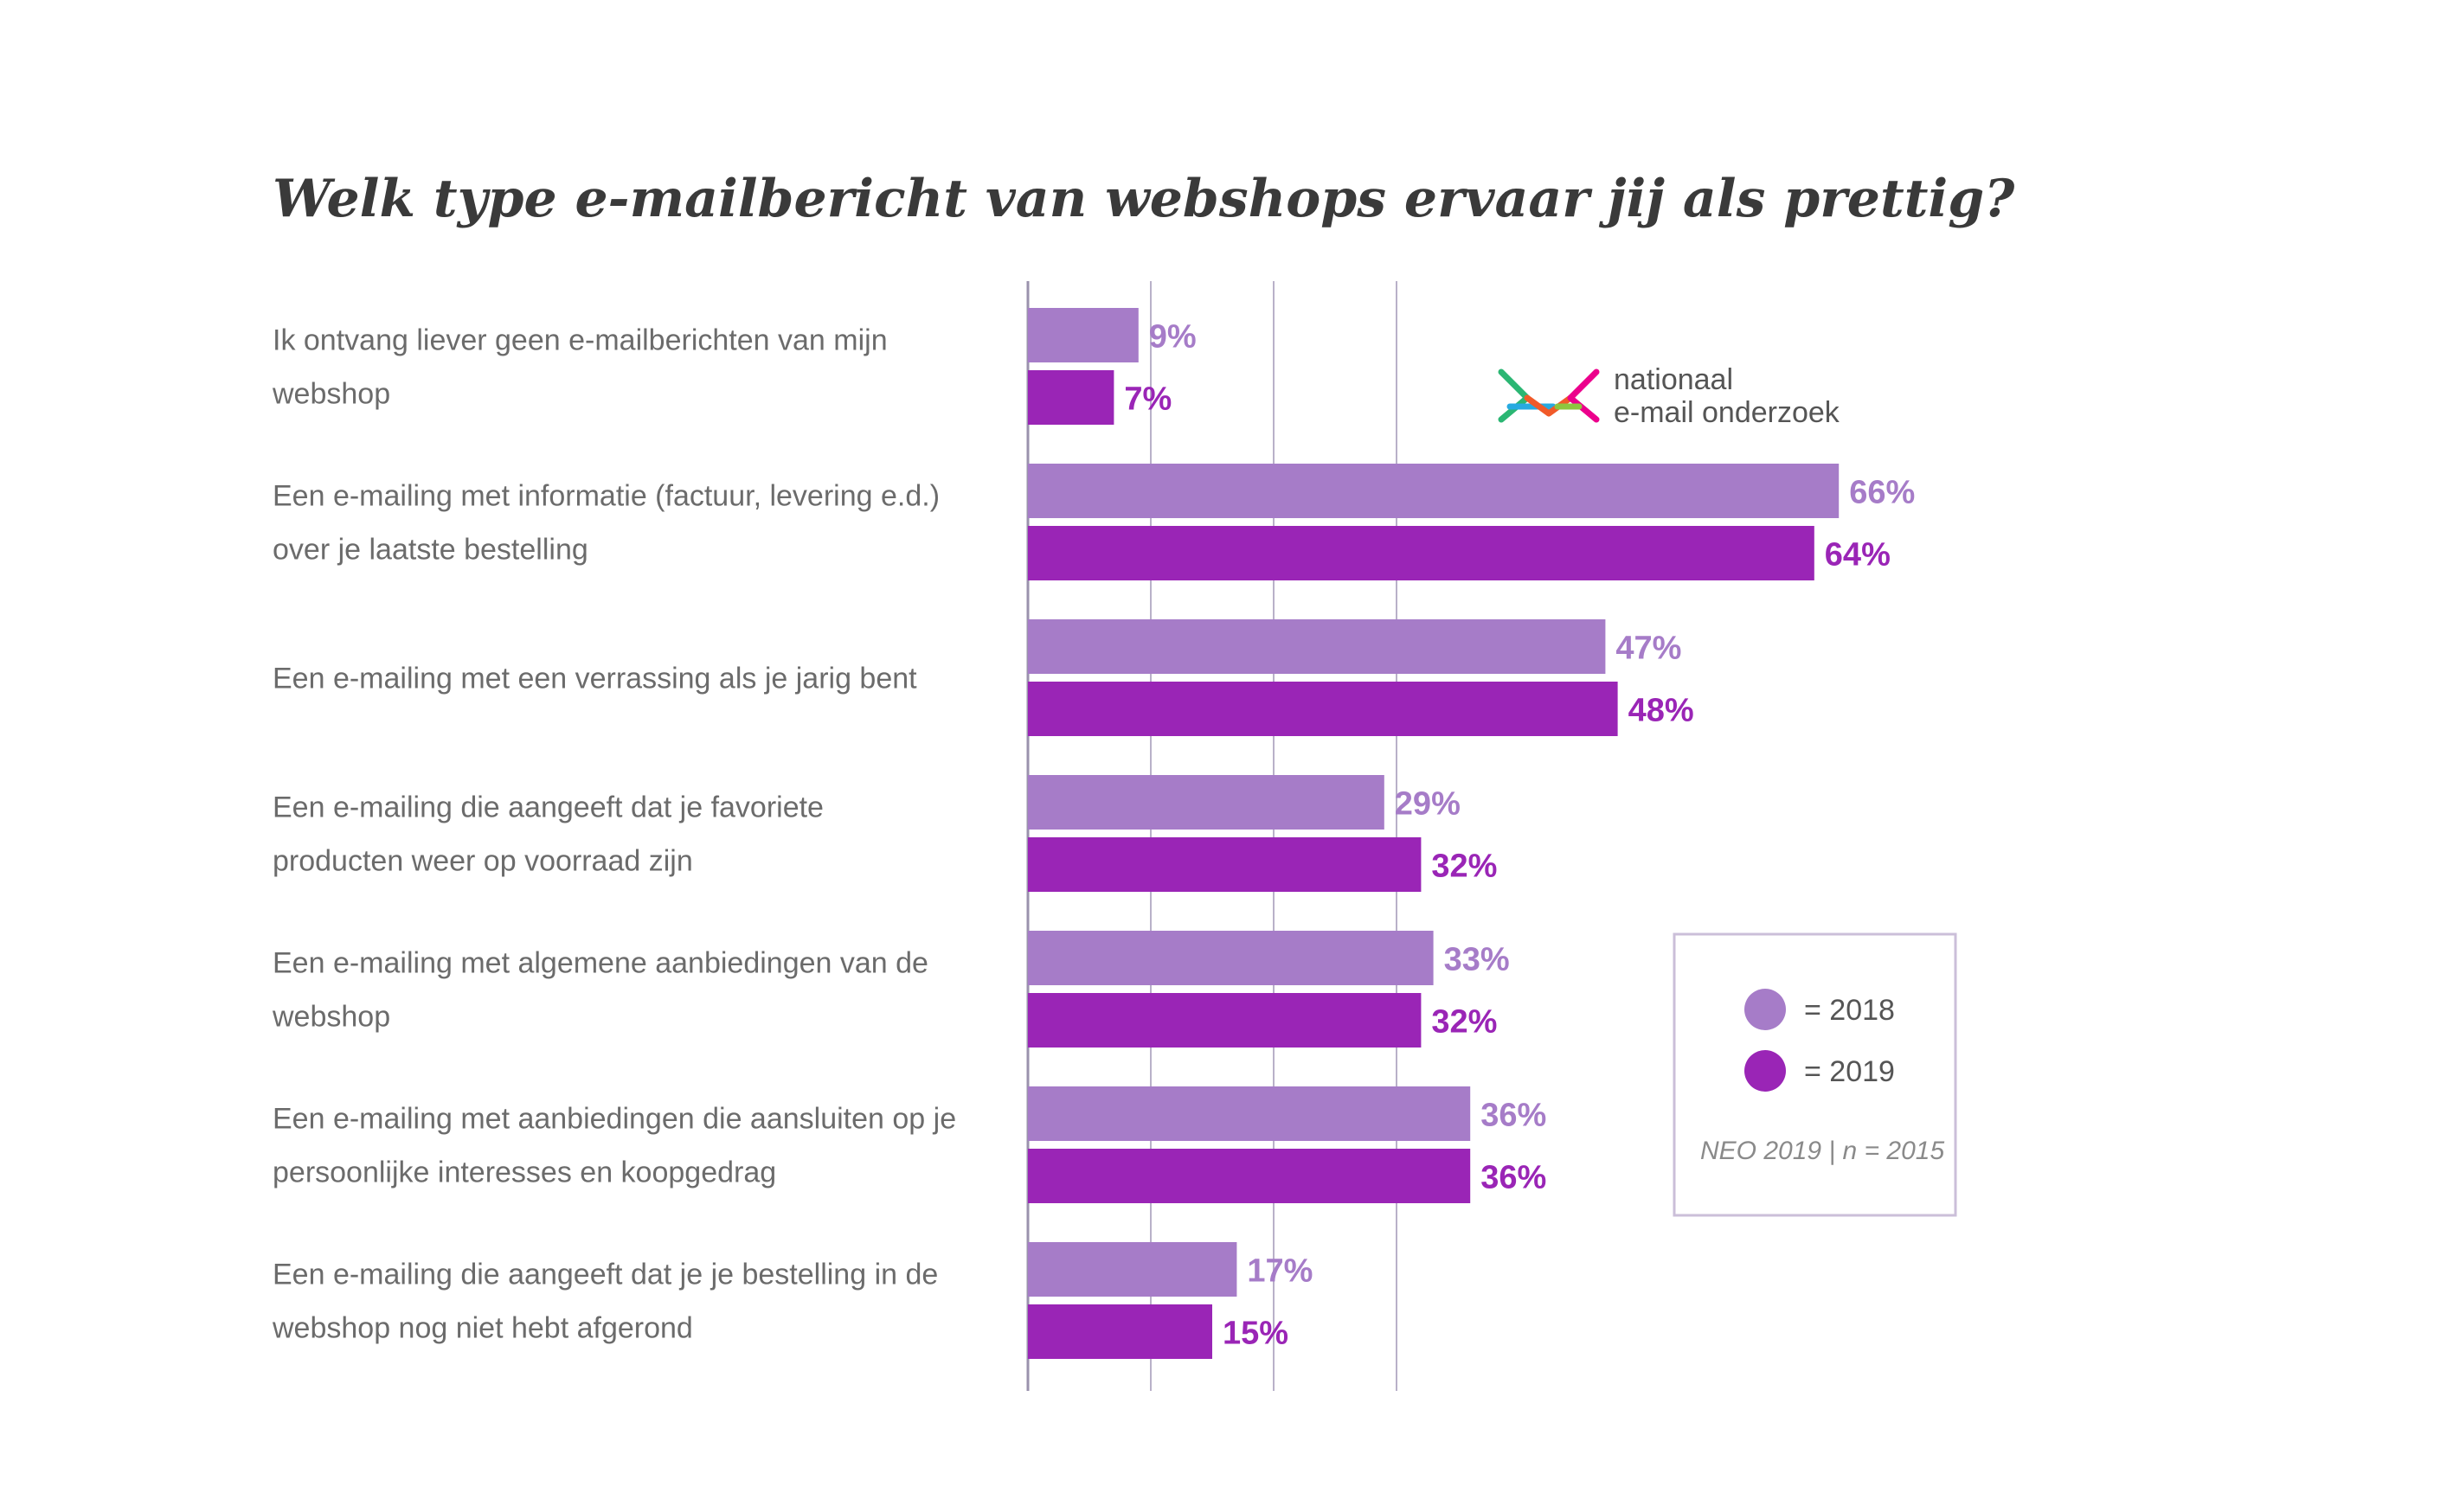 The height and width of the screenshot is (1512, 2453). I want to click on data-label-2019: 15%, so click(1255, 1334).